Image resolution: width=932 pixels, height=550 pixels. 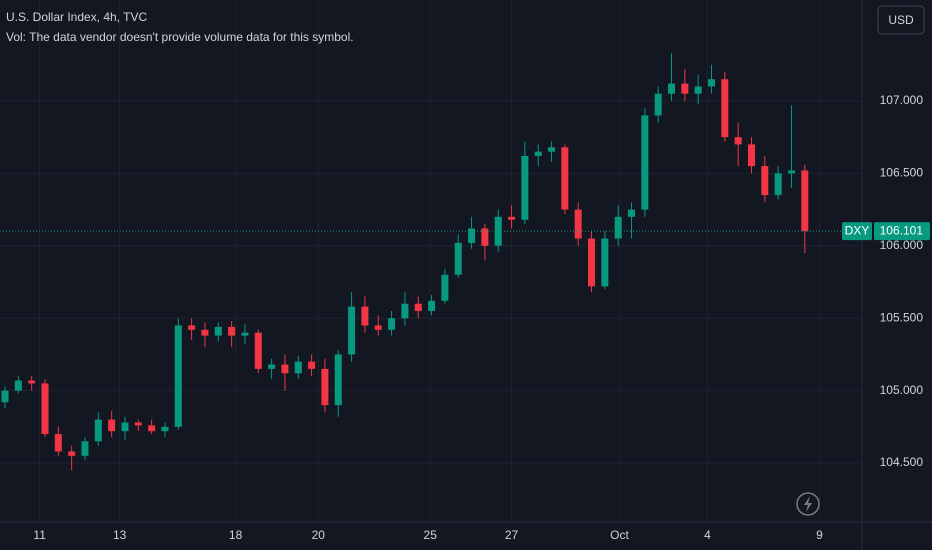 What do you see at coordinates (512, 535) in the screenshot?
I see `x-tick-label: 27` at bounding box center [512, 535].